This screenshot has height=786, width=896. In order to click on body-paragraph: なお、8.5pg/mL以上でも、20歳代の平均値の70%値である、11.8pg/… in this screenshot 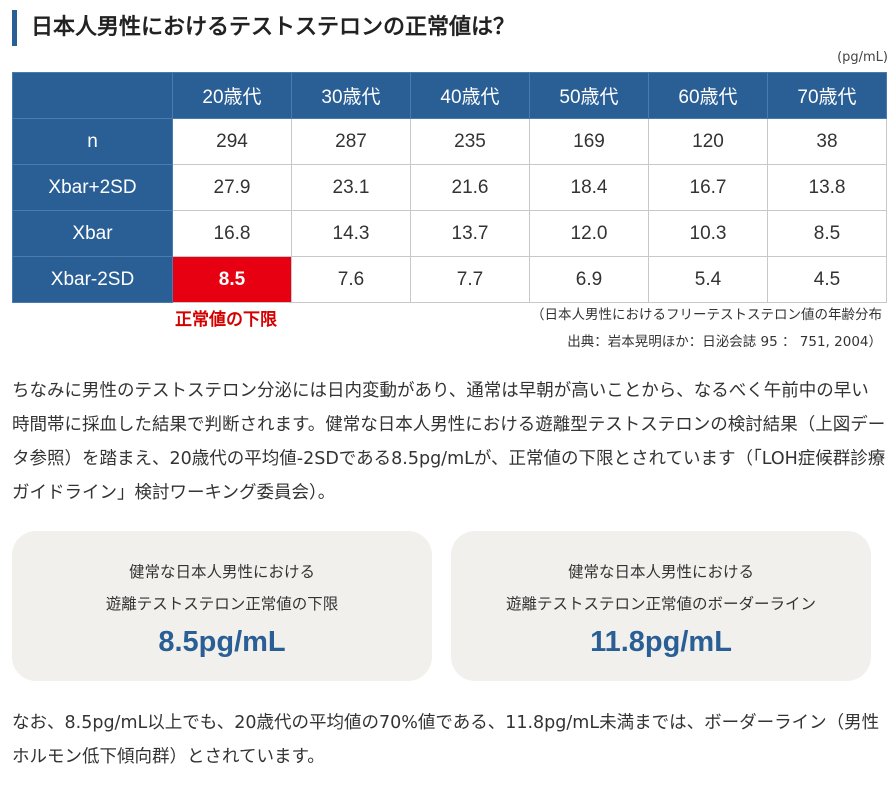, I will do `click(446, 740)`.